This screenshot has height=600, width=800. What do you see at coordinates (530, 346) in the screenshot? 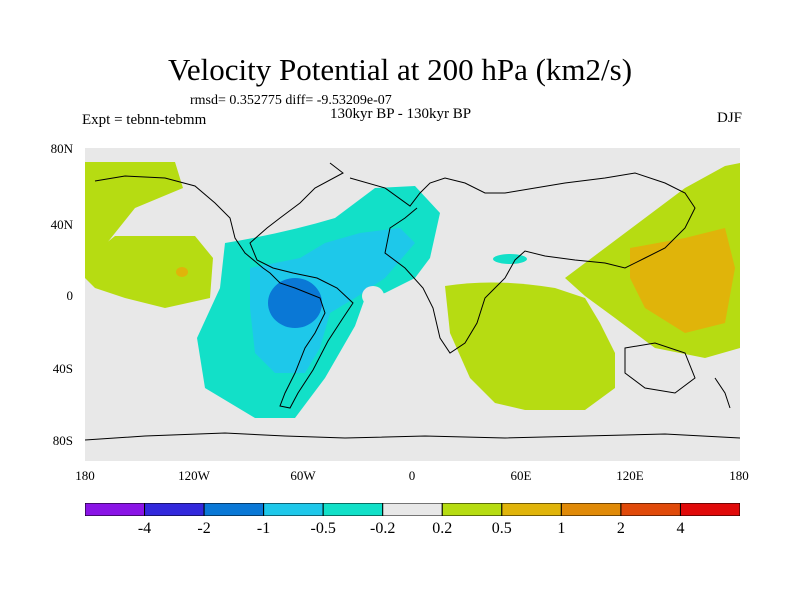
I see `positive-region-africa` at bounding box center [530, 346].